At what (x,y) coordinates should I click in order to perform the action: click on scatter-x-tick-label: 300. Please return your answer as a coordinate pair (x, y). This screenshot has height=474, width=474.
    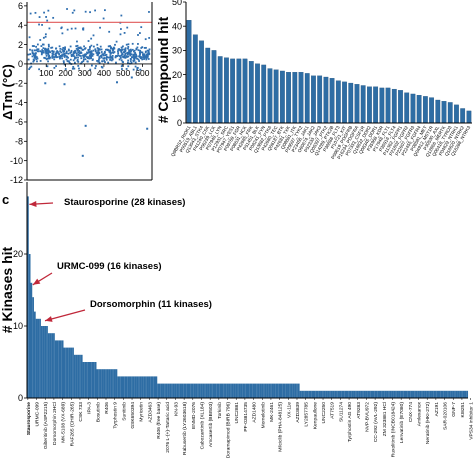
    Looking at the image, I should click on (85, 73).